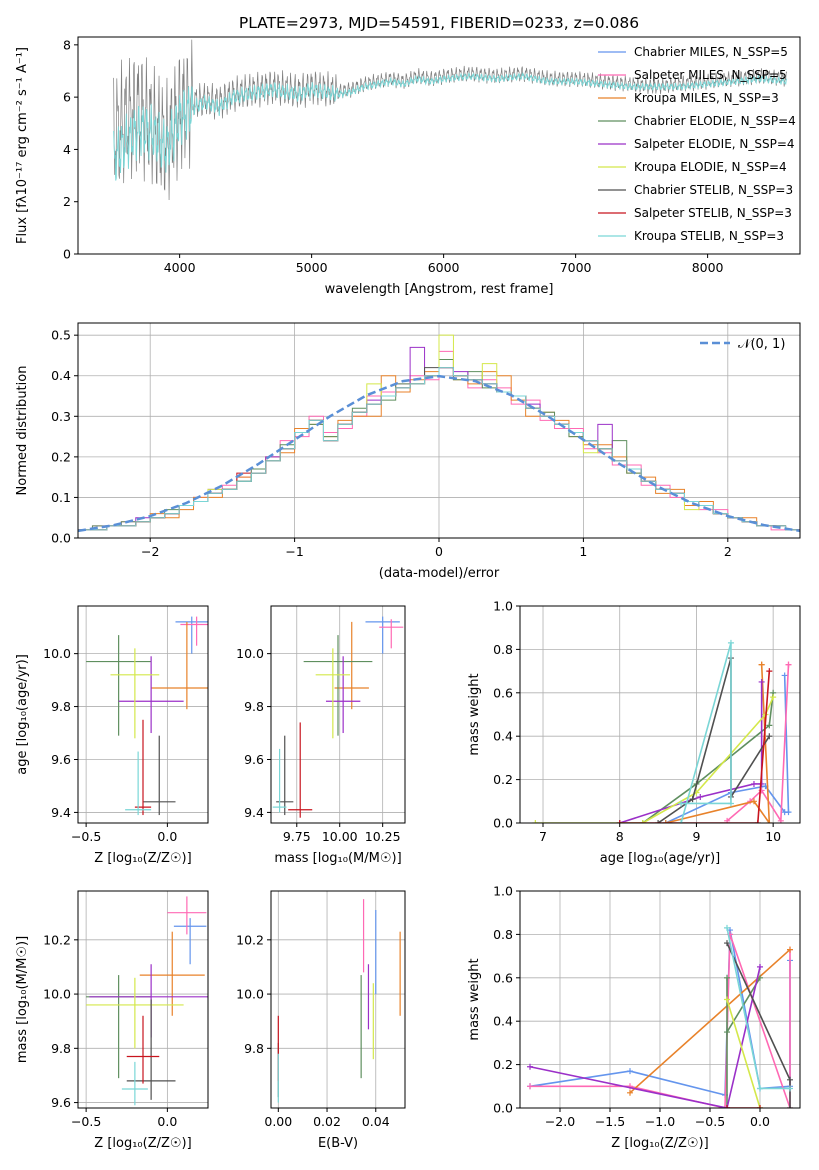 The image size is (819, 1170). I want to click on x-tick-label: 9, so click(696, 836).